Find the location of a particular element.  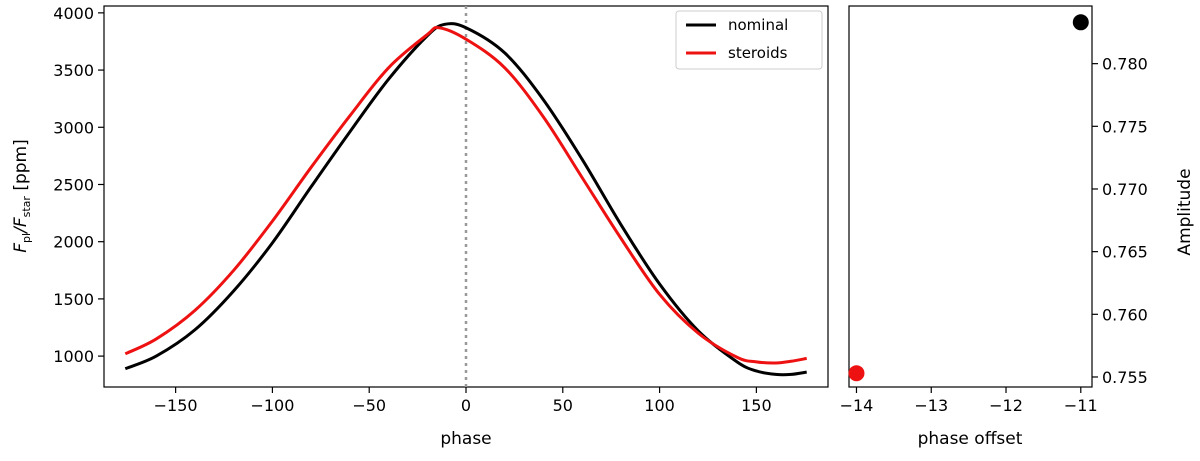

right-y-tick-label: 0.770 is located at coordinates (1125, 189).